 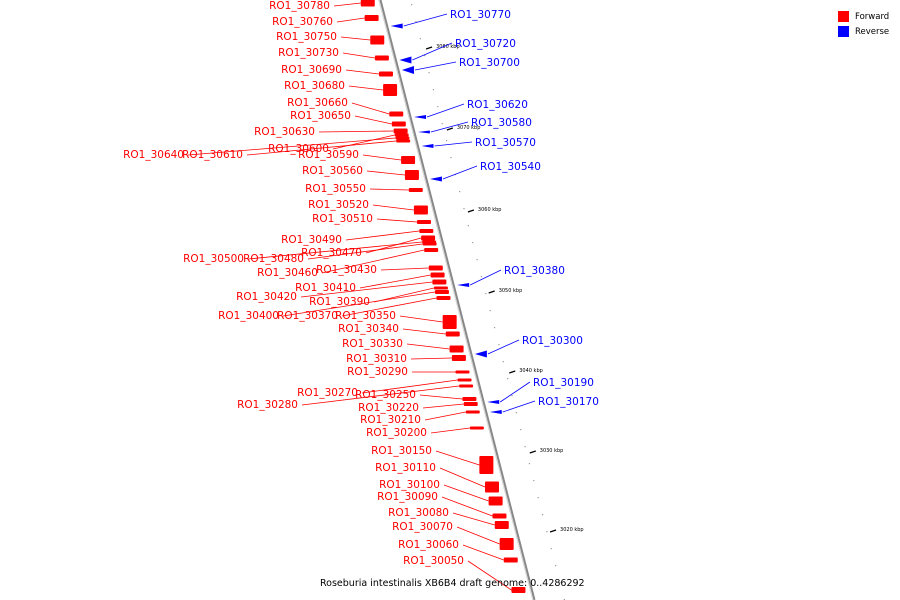 What do you see at coordinates (213, 259) in the screenshot?
I see `forward-gene-label: RO1_30500` at bounding box center [213, 259].